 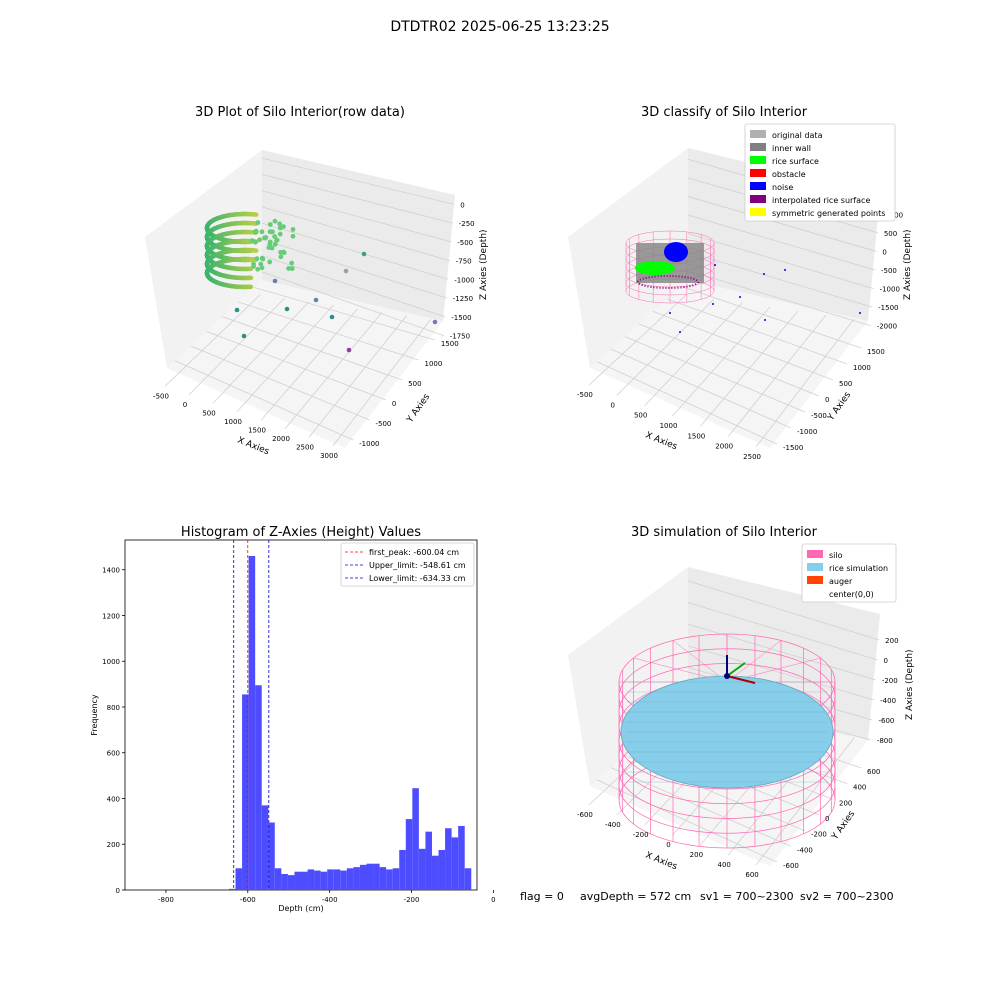 I want to click on y-tick-label: -1000, so click(x=807, y=432).